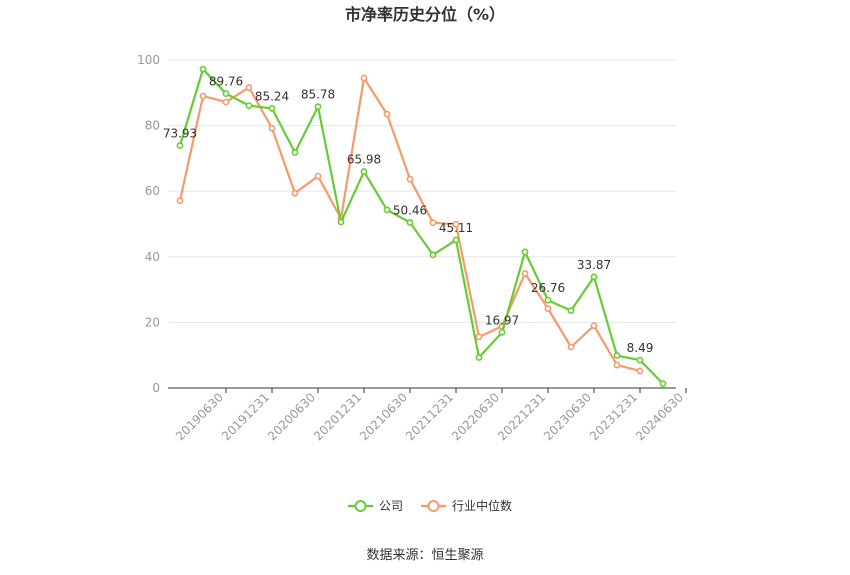 Image resolution: width=850 pixels, height=575 pixels. I want to click on x-tick-label: 20201231, so click(337, 416).